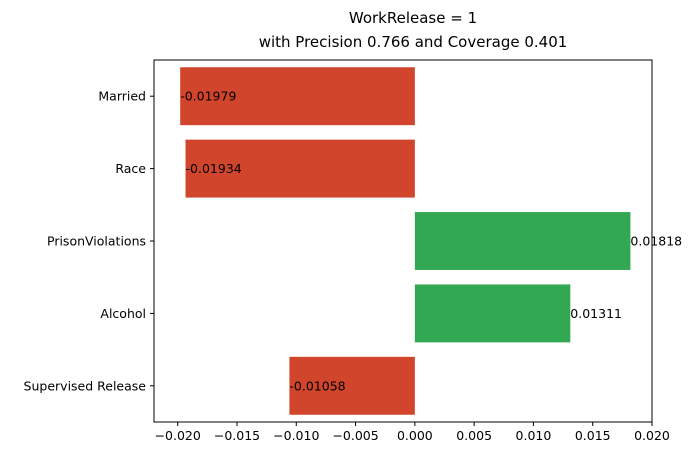  What do you see at coordinates (317, 385) in the screenshot?
I see `data-label: -0.01058` at bounding box center [317, 385].